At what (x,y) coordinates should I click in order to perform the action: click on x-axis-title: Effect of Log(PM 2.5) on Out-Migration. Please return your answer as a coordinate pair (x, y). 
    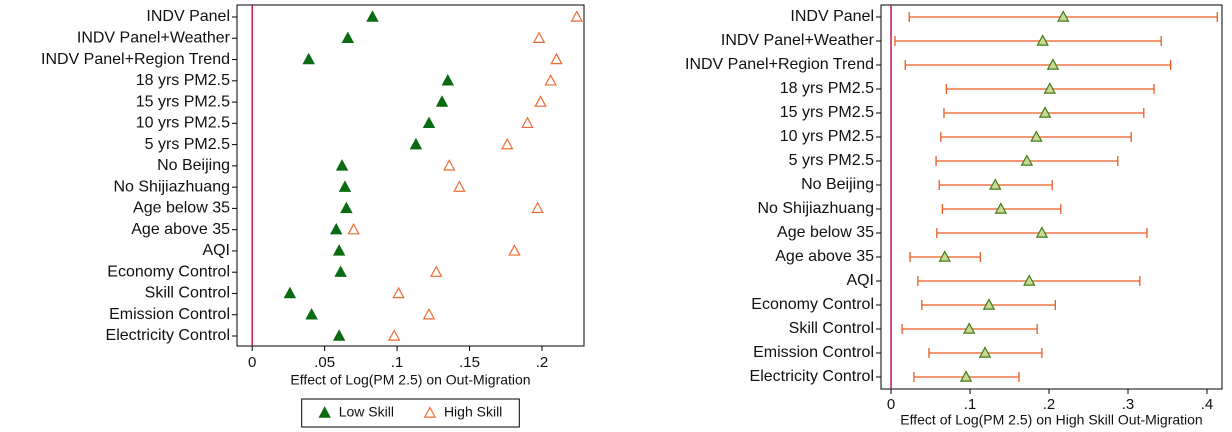
    Looking at the image, I should click on (410, 380).